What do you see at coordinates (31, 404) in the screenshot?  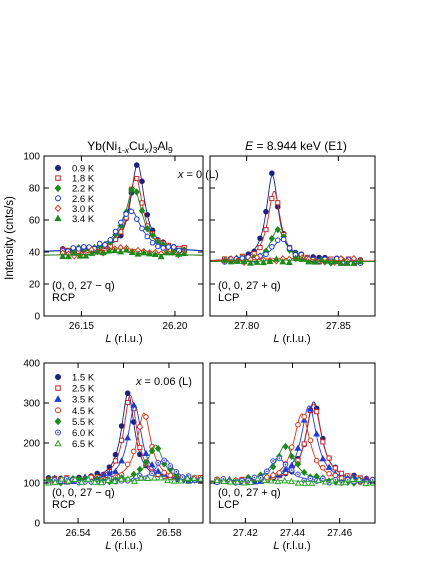 I see `y-tick-label: 300` at bounding box center [31, 404].